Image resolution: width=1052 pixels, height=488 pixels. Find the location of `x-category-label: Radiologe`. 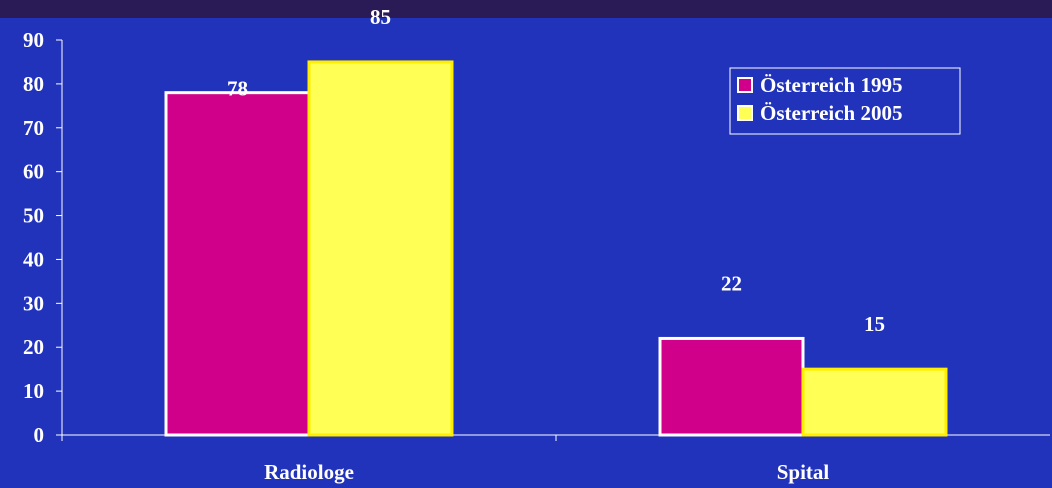

x-category-label: Radiologe is located at coordinates (309, 472).